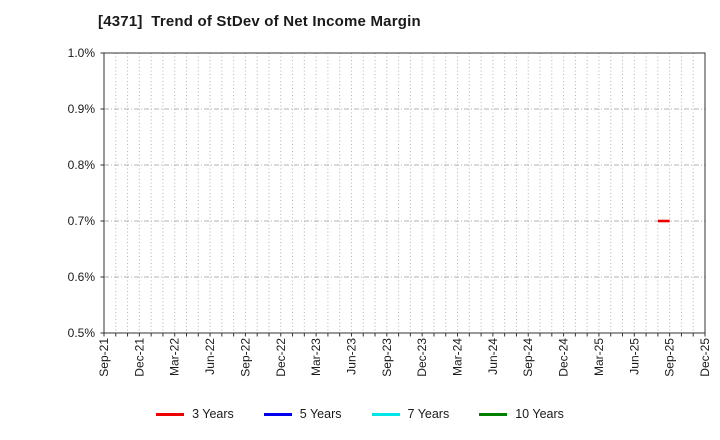  I want to click on x-tick-label: Sep-25, so click(670, 357).